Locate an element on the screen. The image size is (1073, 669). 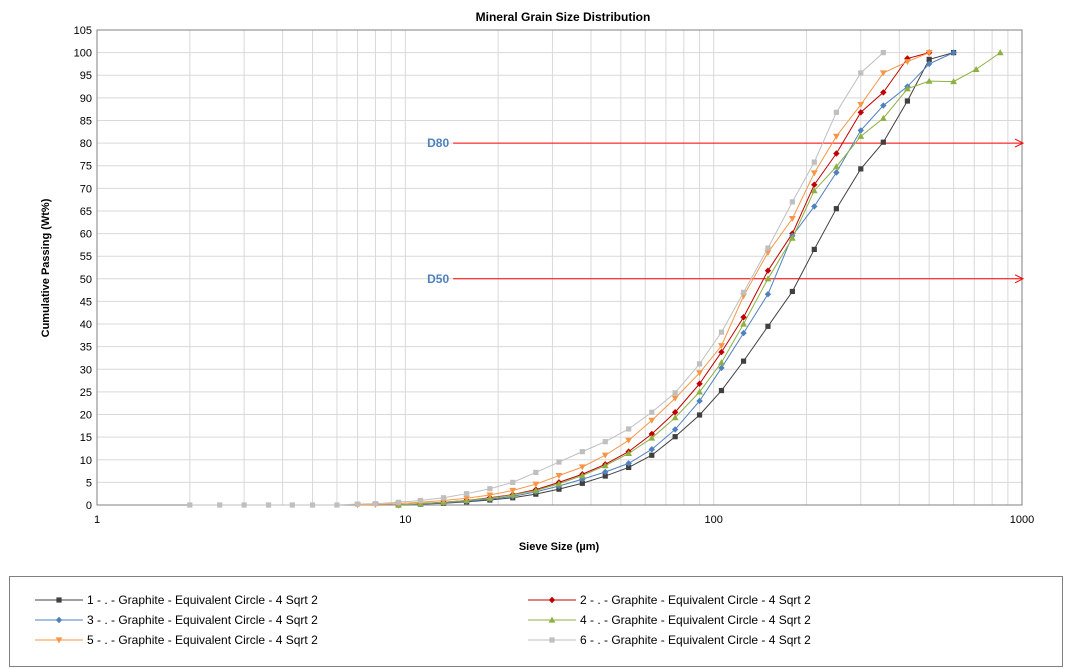
y-tick-label: 30 is located at coordinates (86, 370).